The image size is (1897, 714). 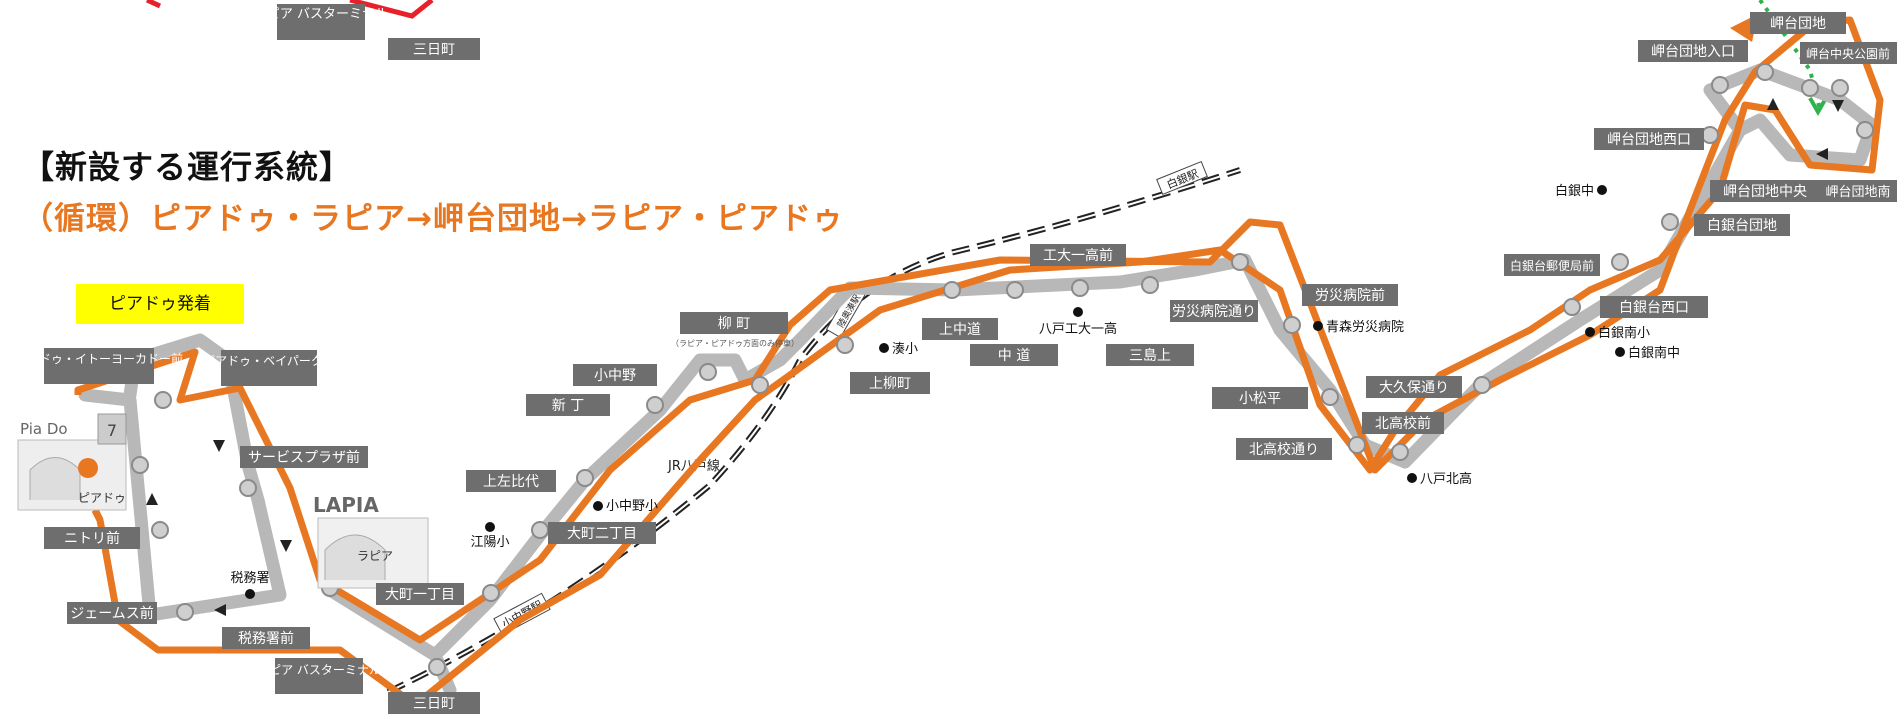 I want to click on stop-shincho: 新 丁, so click(x=568, y=406).